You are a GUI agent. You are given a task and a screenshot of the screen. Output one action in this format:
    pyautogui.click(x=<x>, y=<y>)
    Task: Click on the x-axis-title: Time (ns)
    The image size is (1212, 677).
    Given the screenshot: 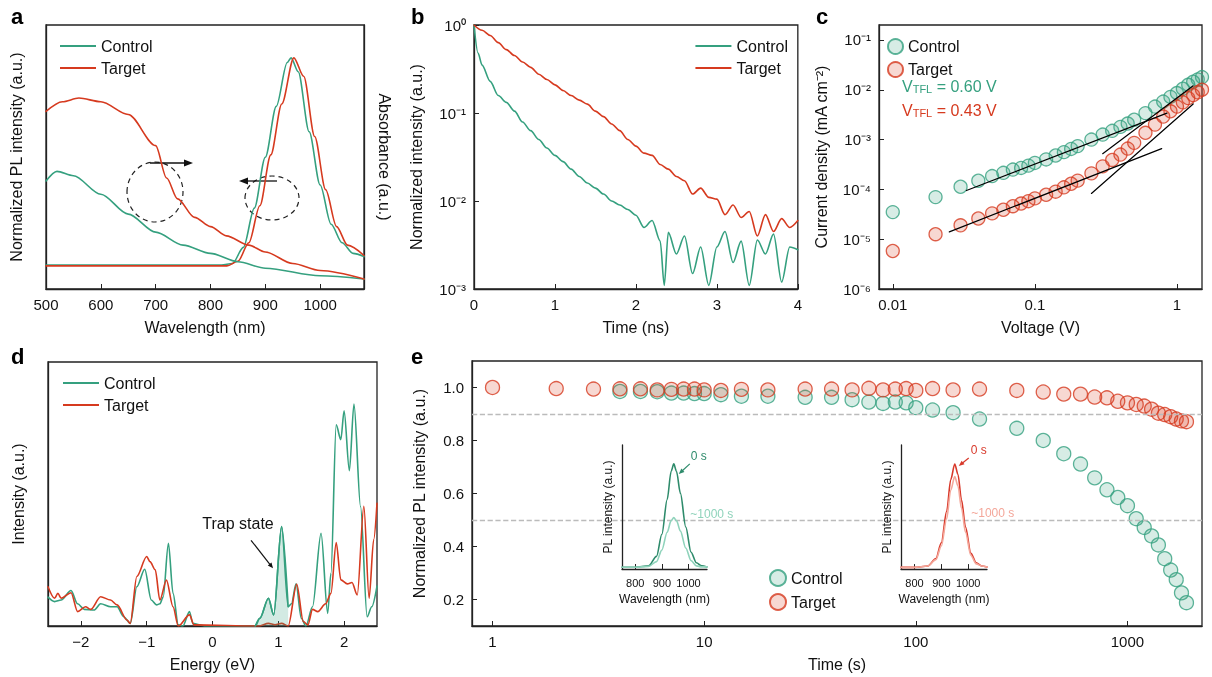 What is the action you would take?
    pyautogui.click(x=636, y=327)
    